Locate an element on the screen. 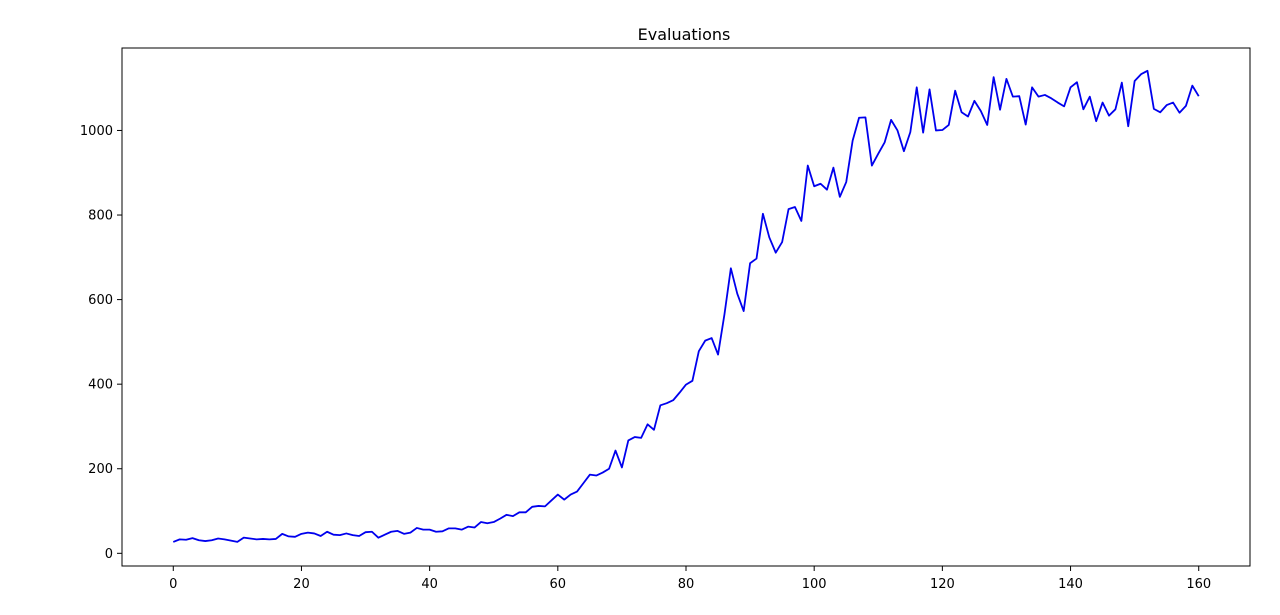 Image resolution: width=1280 pixels, height=615 pixels. chart-title: Evaluations is located at coordinates (684, 34).